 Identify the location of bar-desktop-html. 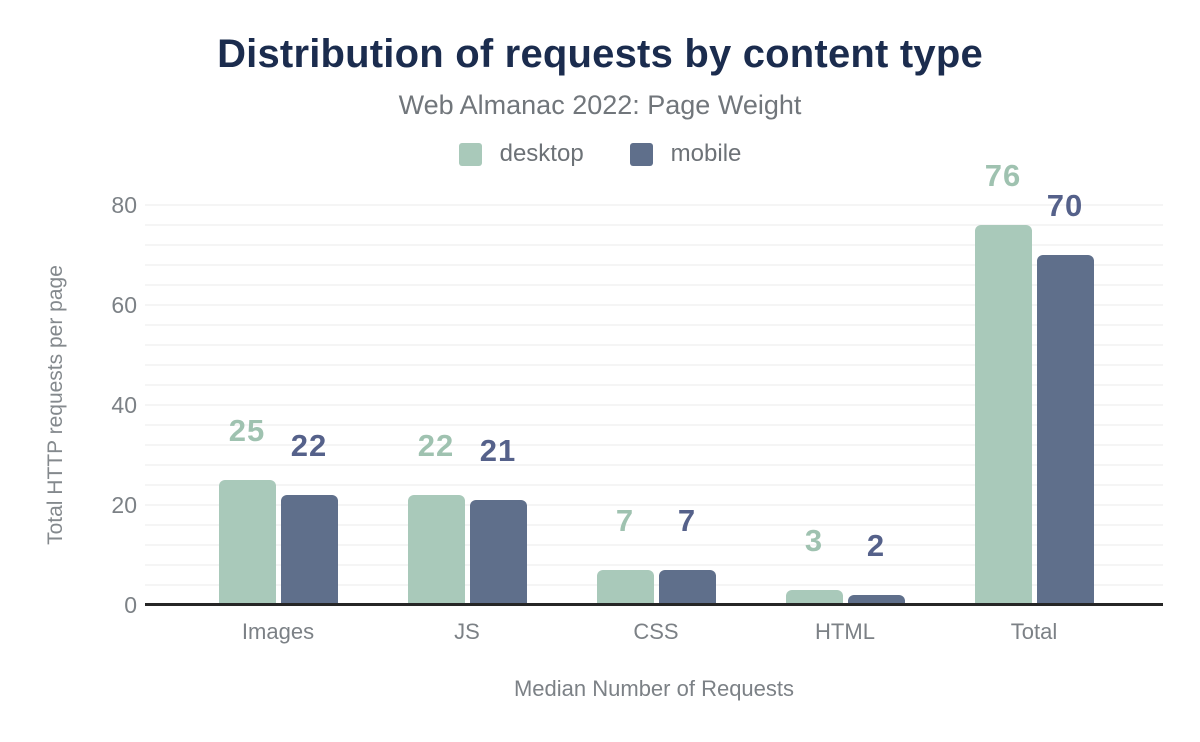
(814, 597).